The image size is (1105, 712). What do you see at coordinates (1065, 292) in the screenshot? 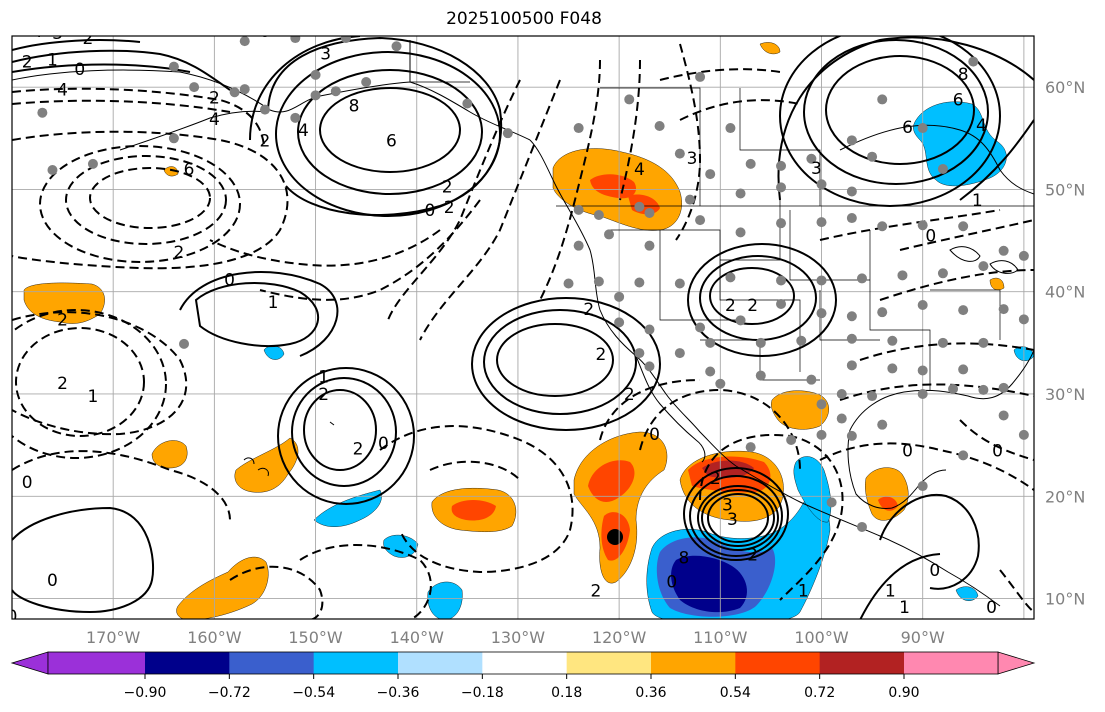
I see `lat-label: 40°N` at bounding box center [1065, 292].